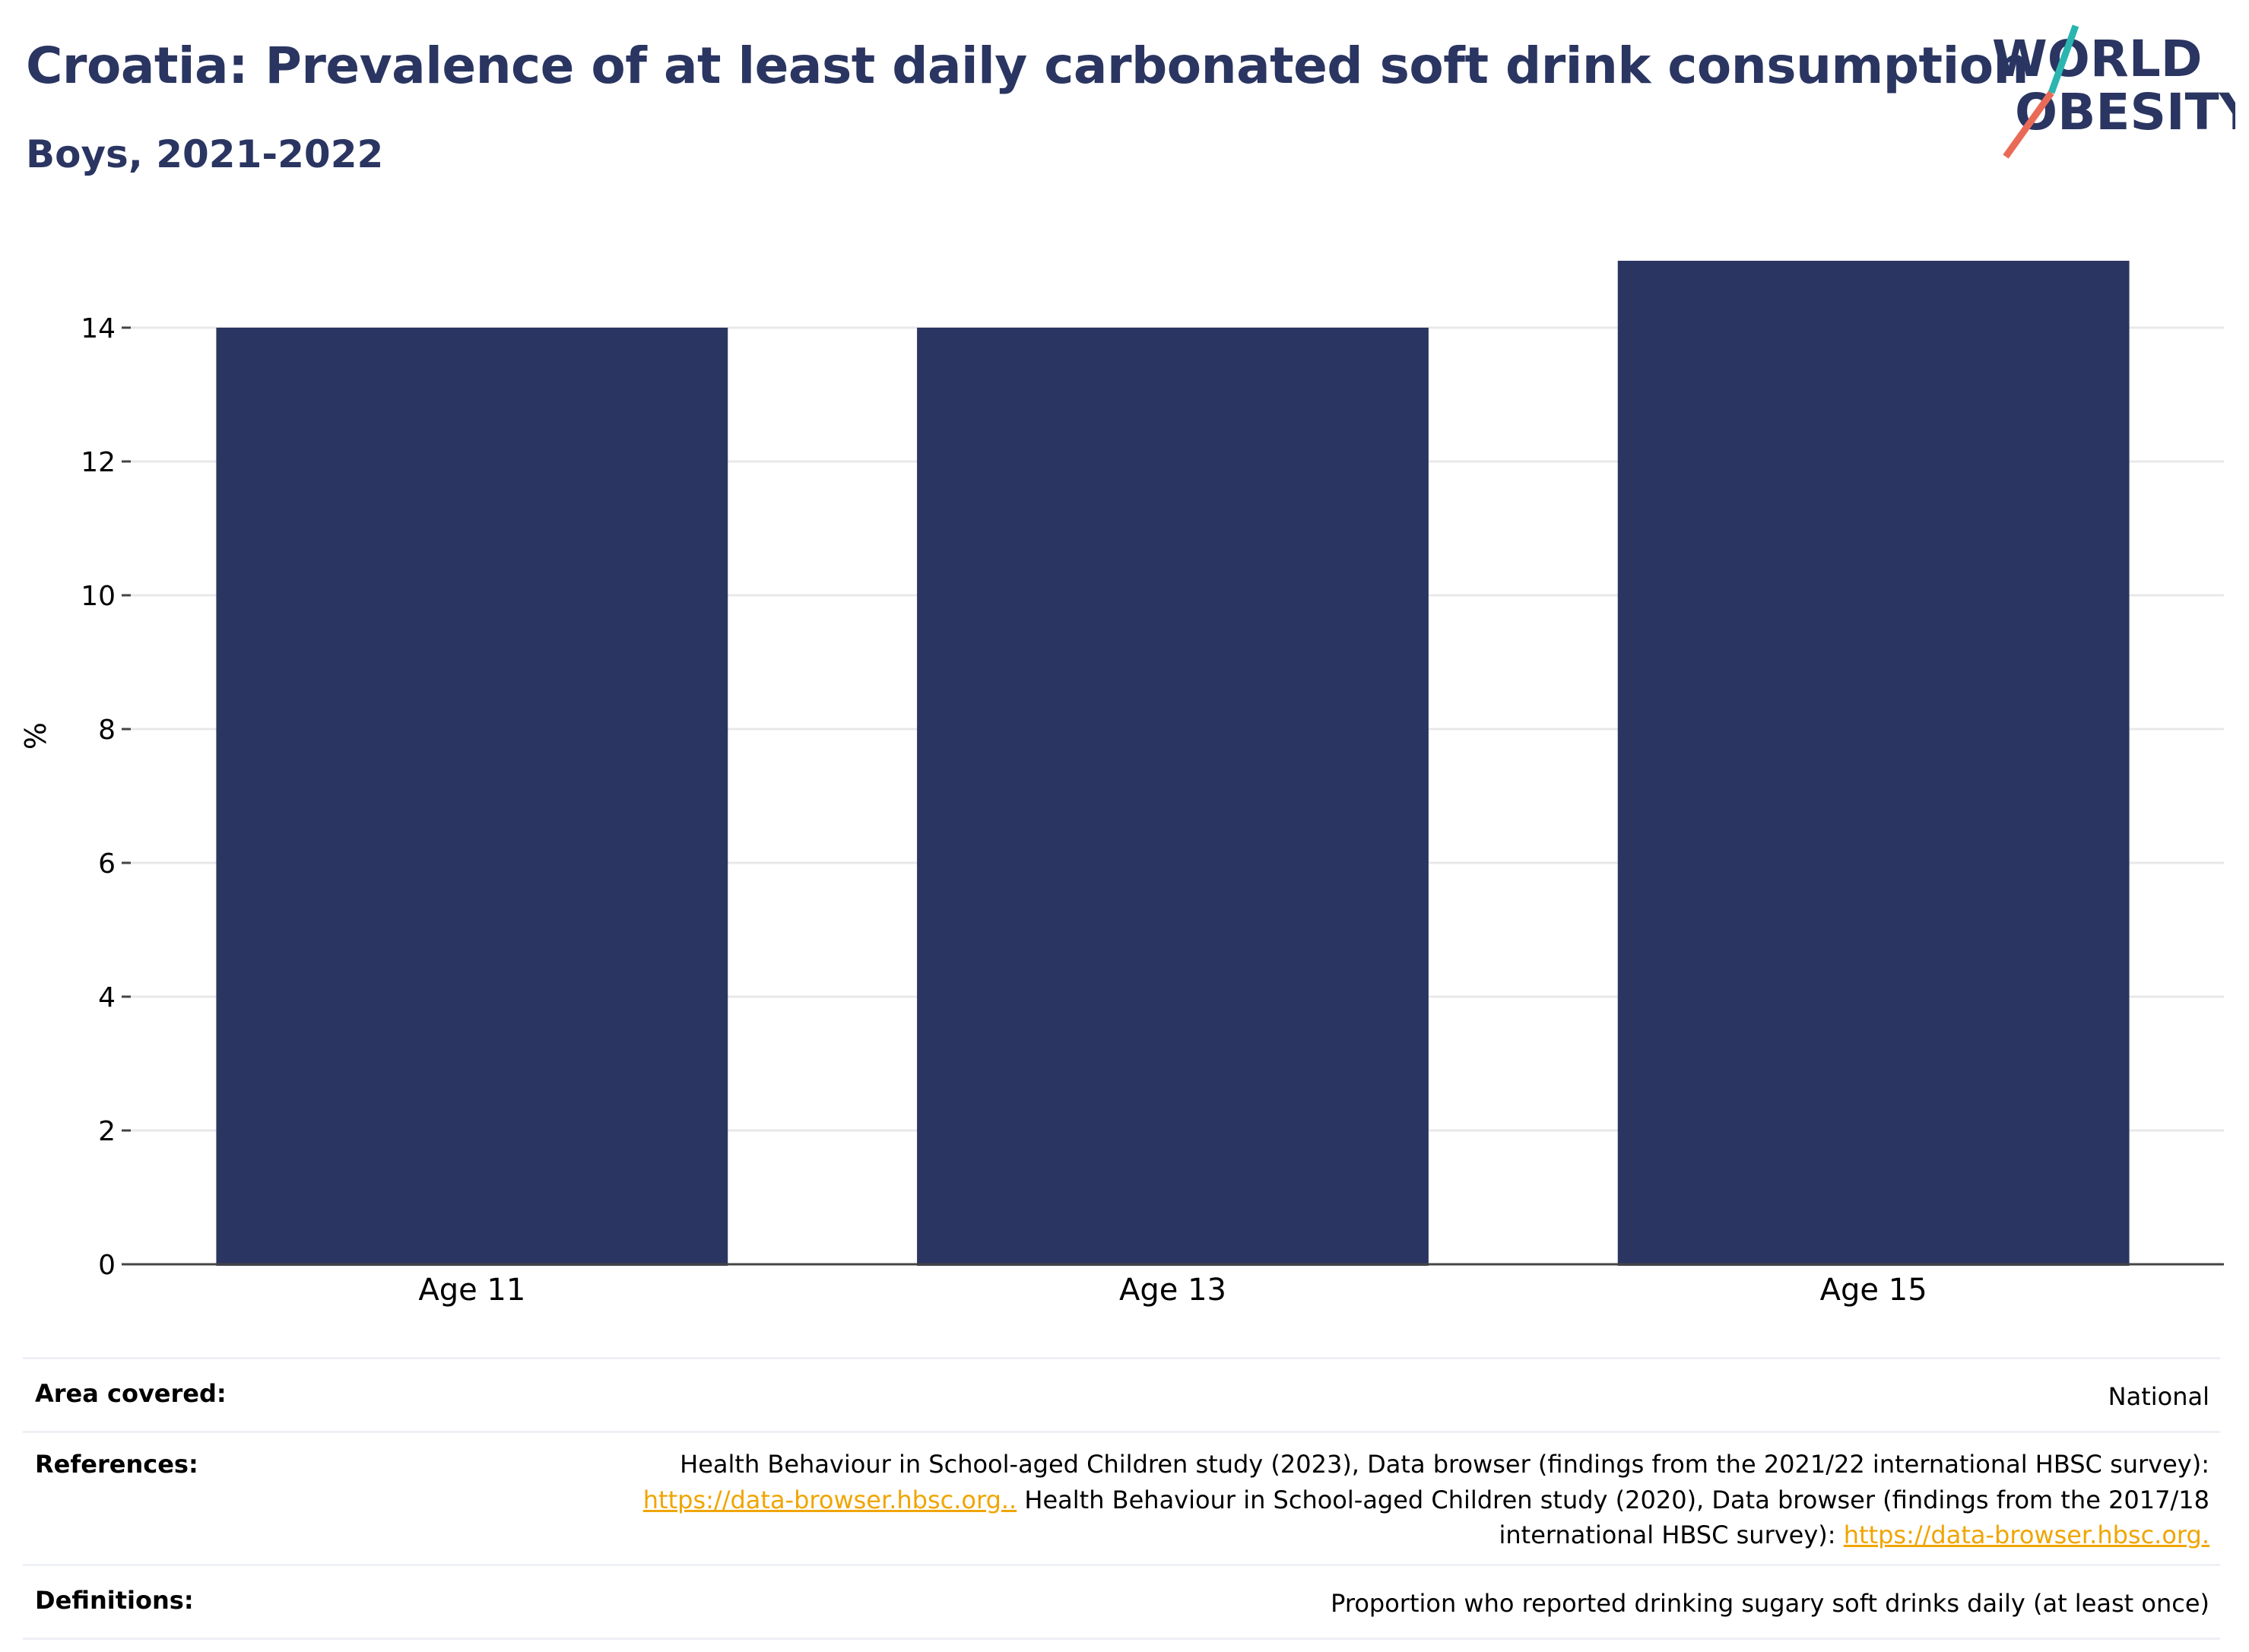 This screenshot has height=1652, width=2249. What do you see at coordinates (114, 1600) in the screenshot?
I see `definitions-label: Definitions:` at bounding box center [114, 1600].